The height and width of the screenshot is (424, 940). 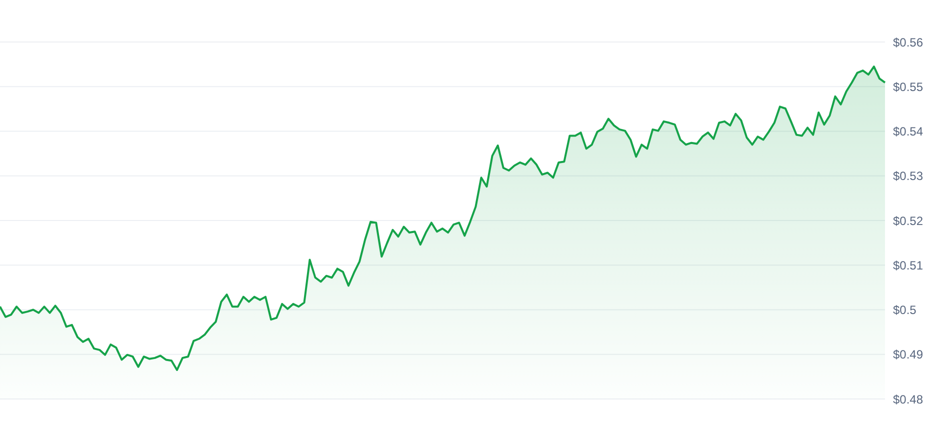 I want to click on y-tick-label: $0.49, so click(x=908, y=355).